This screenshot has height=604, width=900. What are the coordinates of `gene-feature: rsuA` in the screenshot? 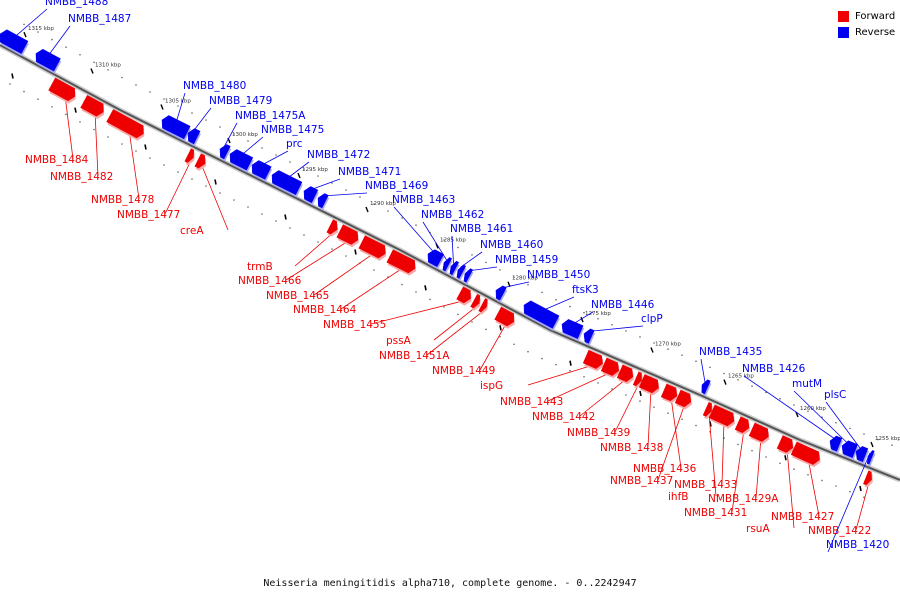 It's located at (771, 485).